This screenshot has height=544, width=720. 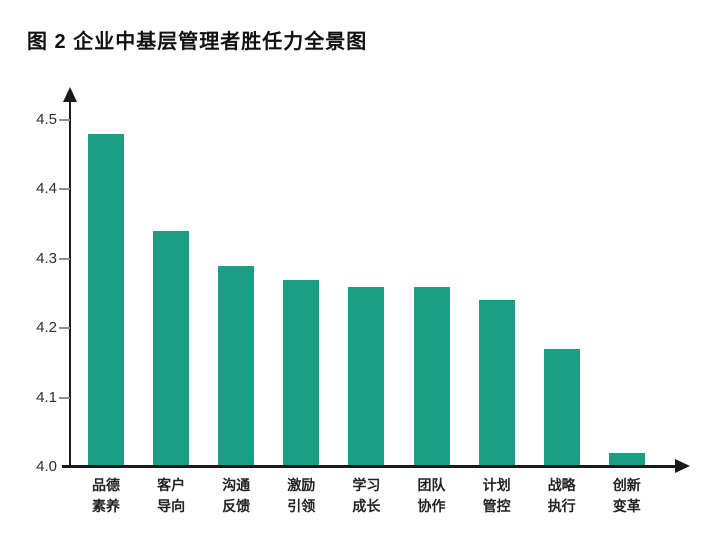 I want to click on x-category-label-战略执行: 战略 执行, so click(x=561, y=495).